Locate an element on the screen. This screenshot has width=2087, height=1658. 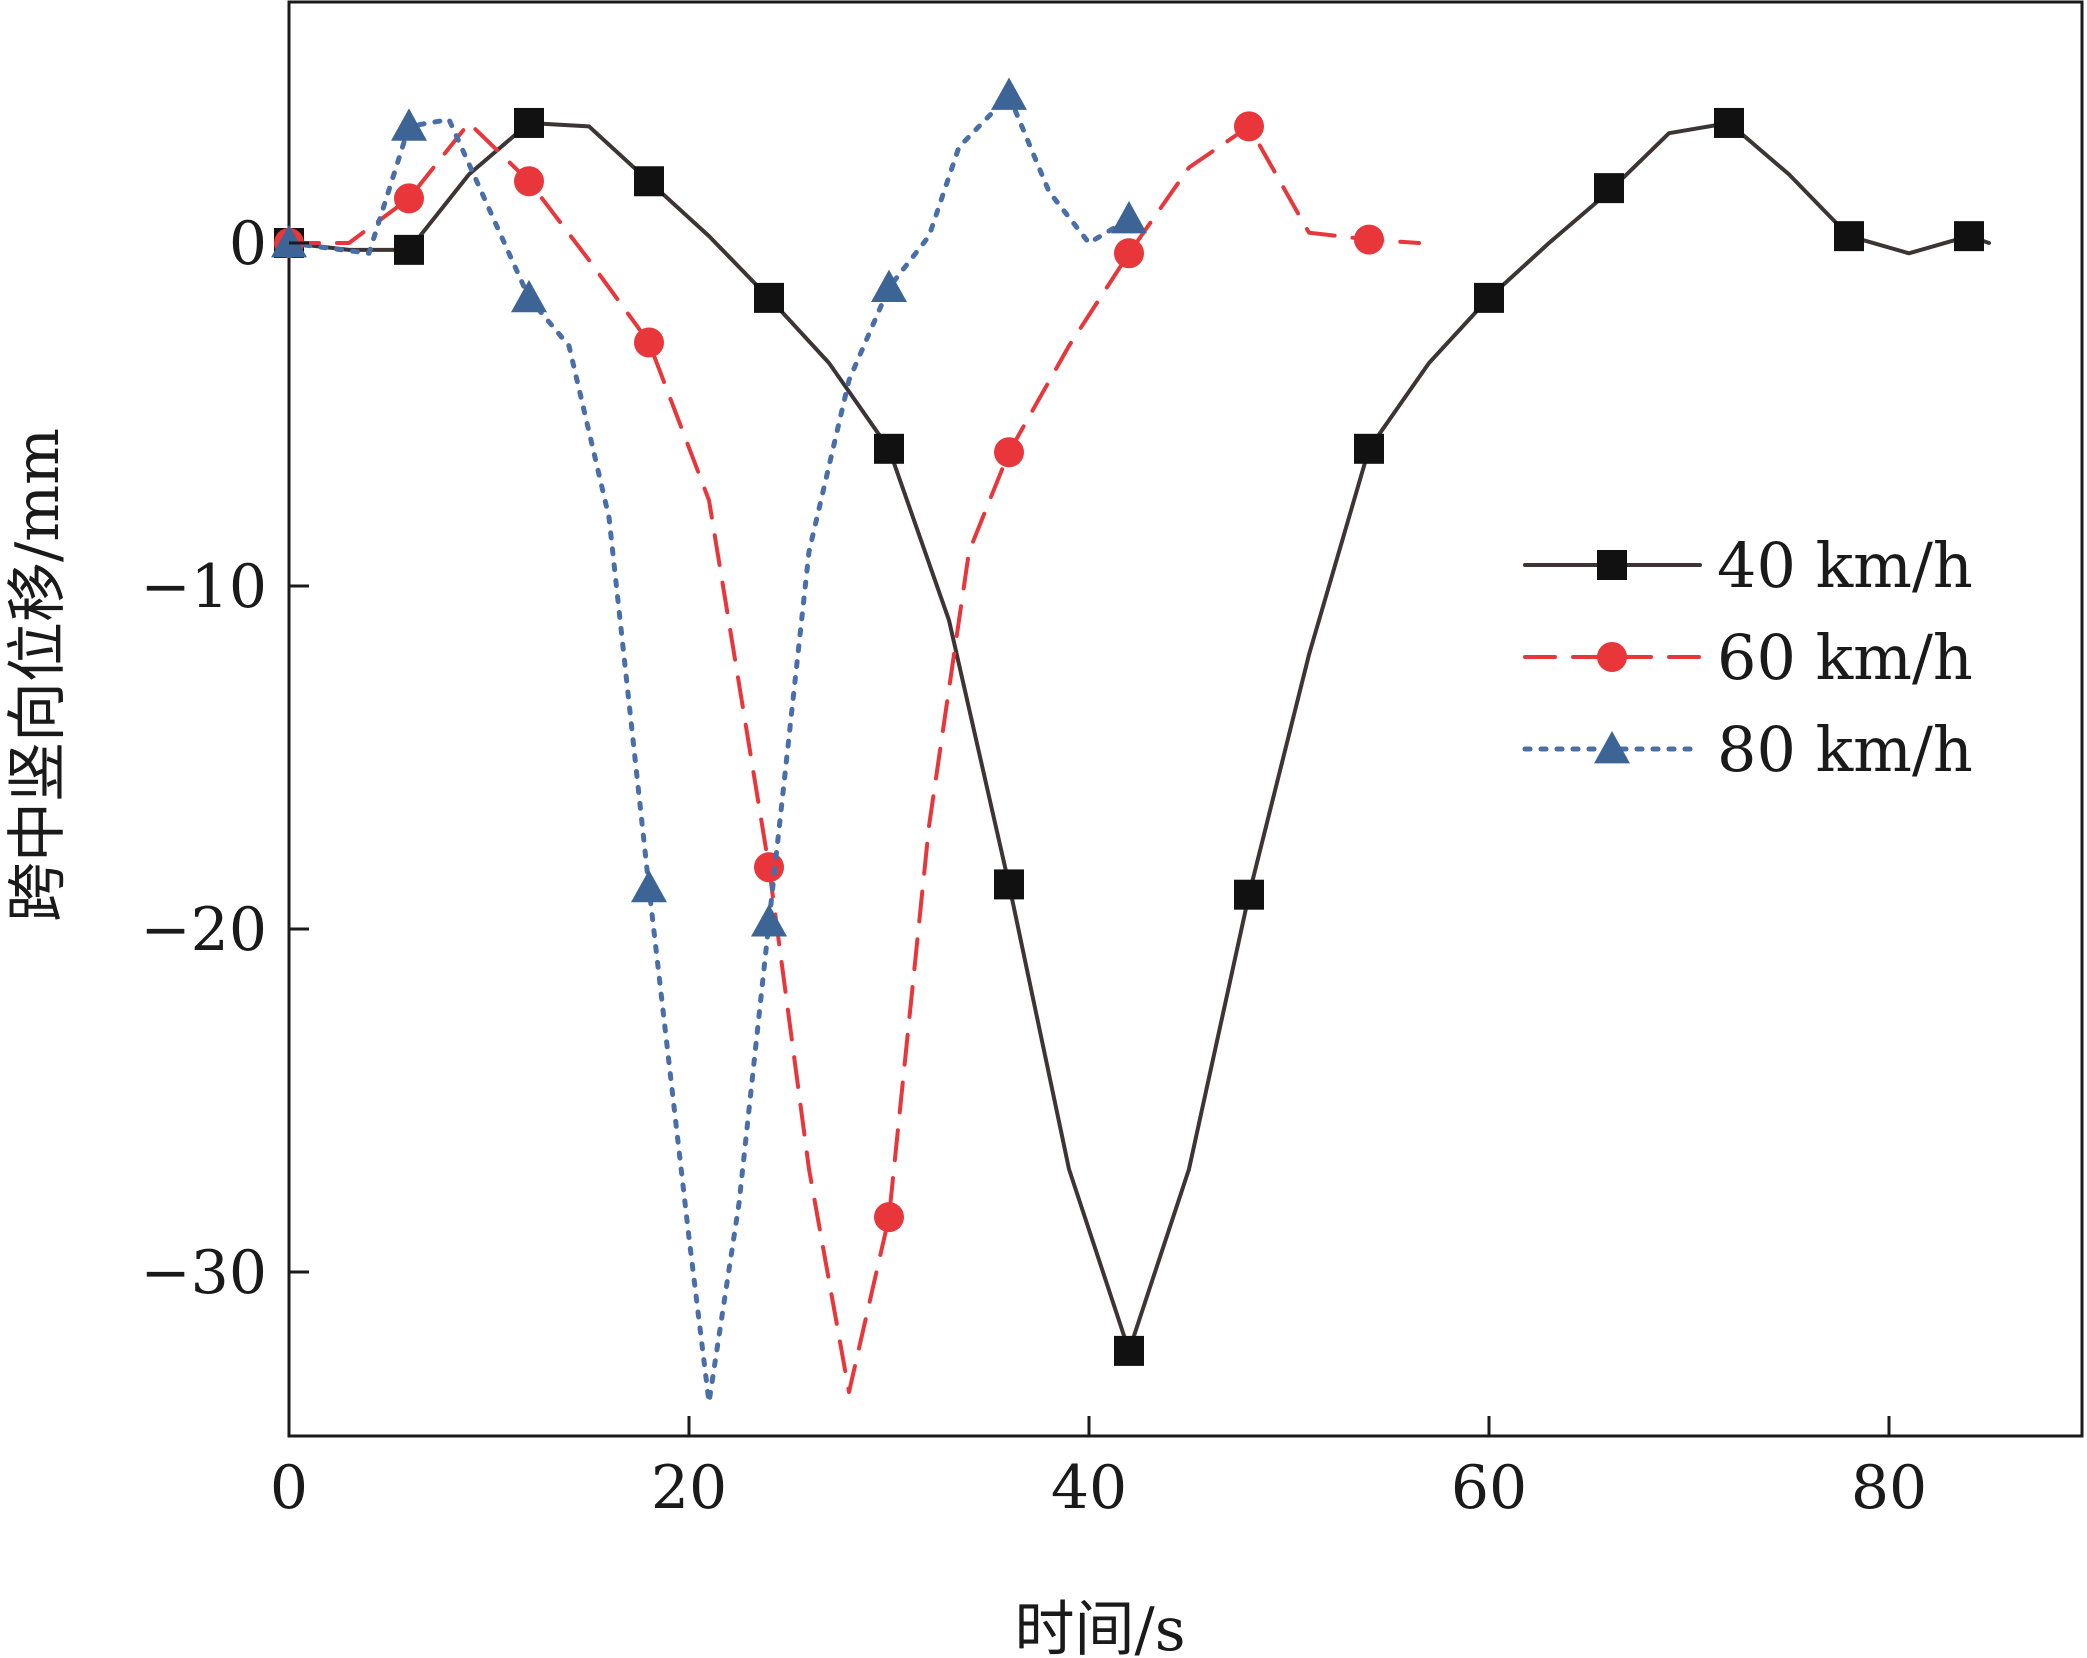
x-tick-label: 40 is located at coordinates (1089, 1488).